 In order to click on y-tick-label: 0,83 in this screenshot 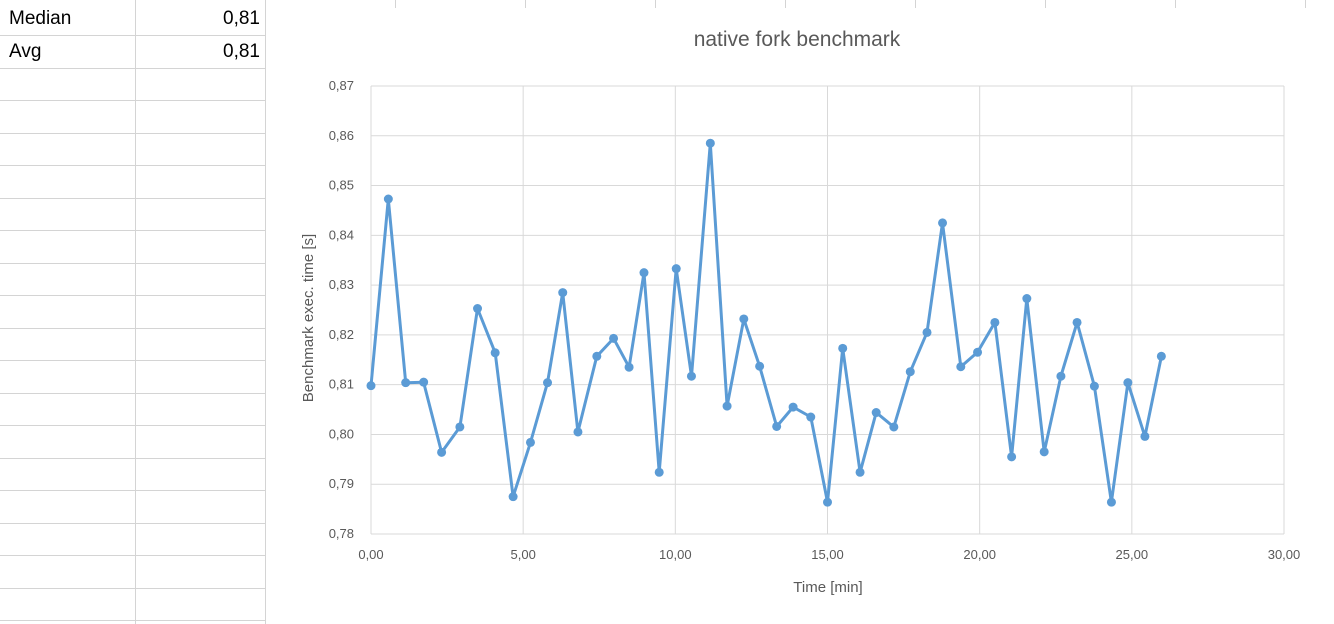, I will do `click(341, 284)`.